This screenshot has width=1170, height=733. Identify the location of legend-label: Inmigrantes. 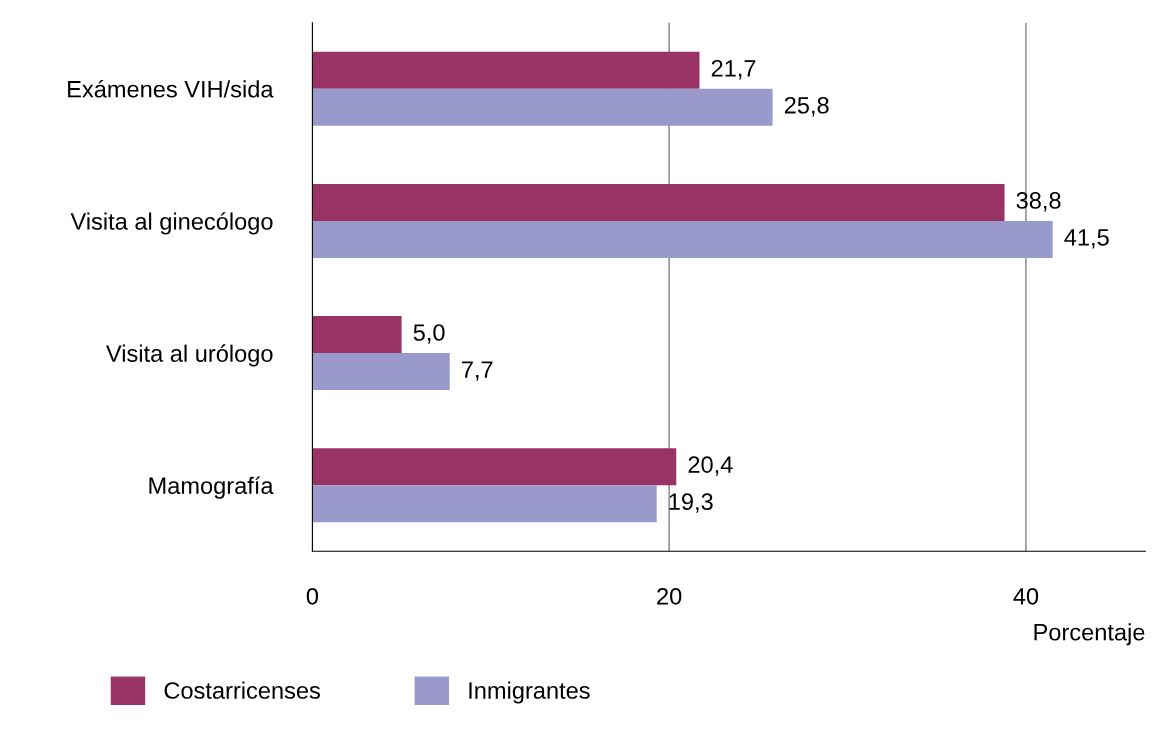
(529, 692).